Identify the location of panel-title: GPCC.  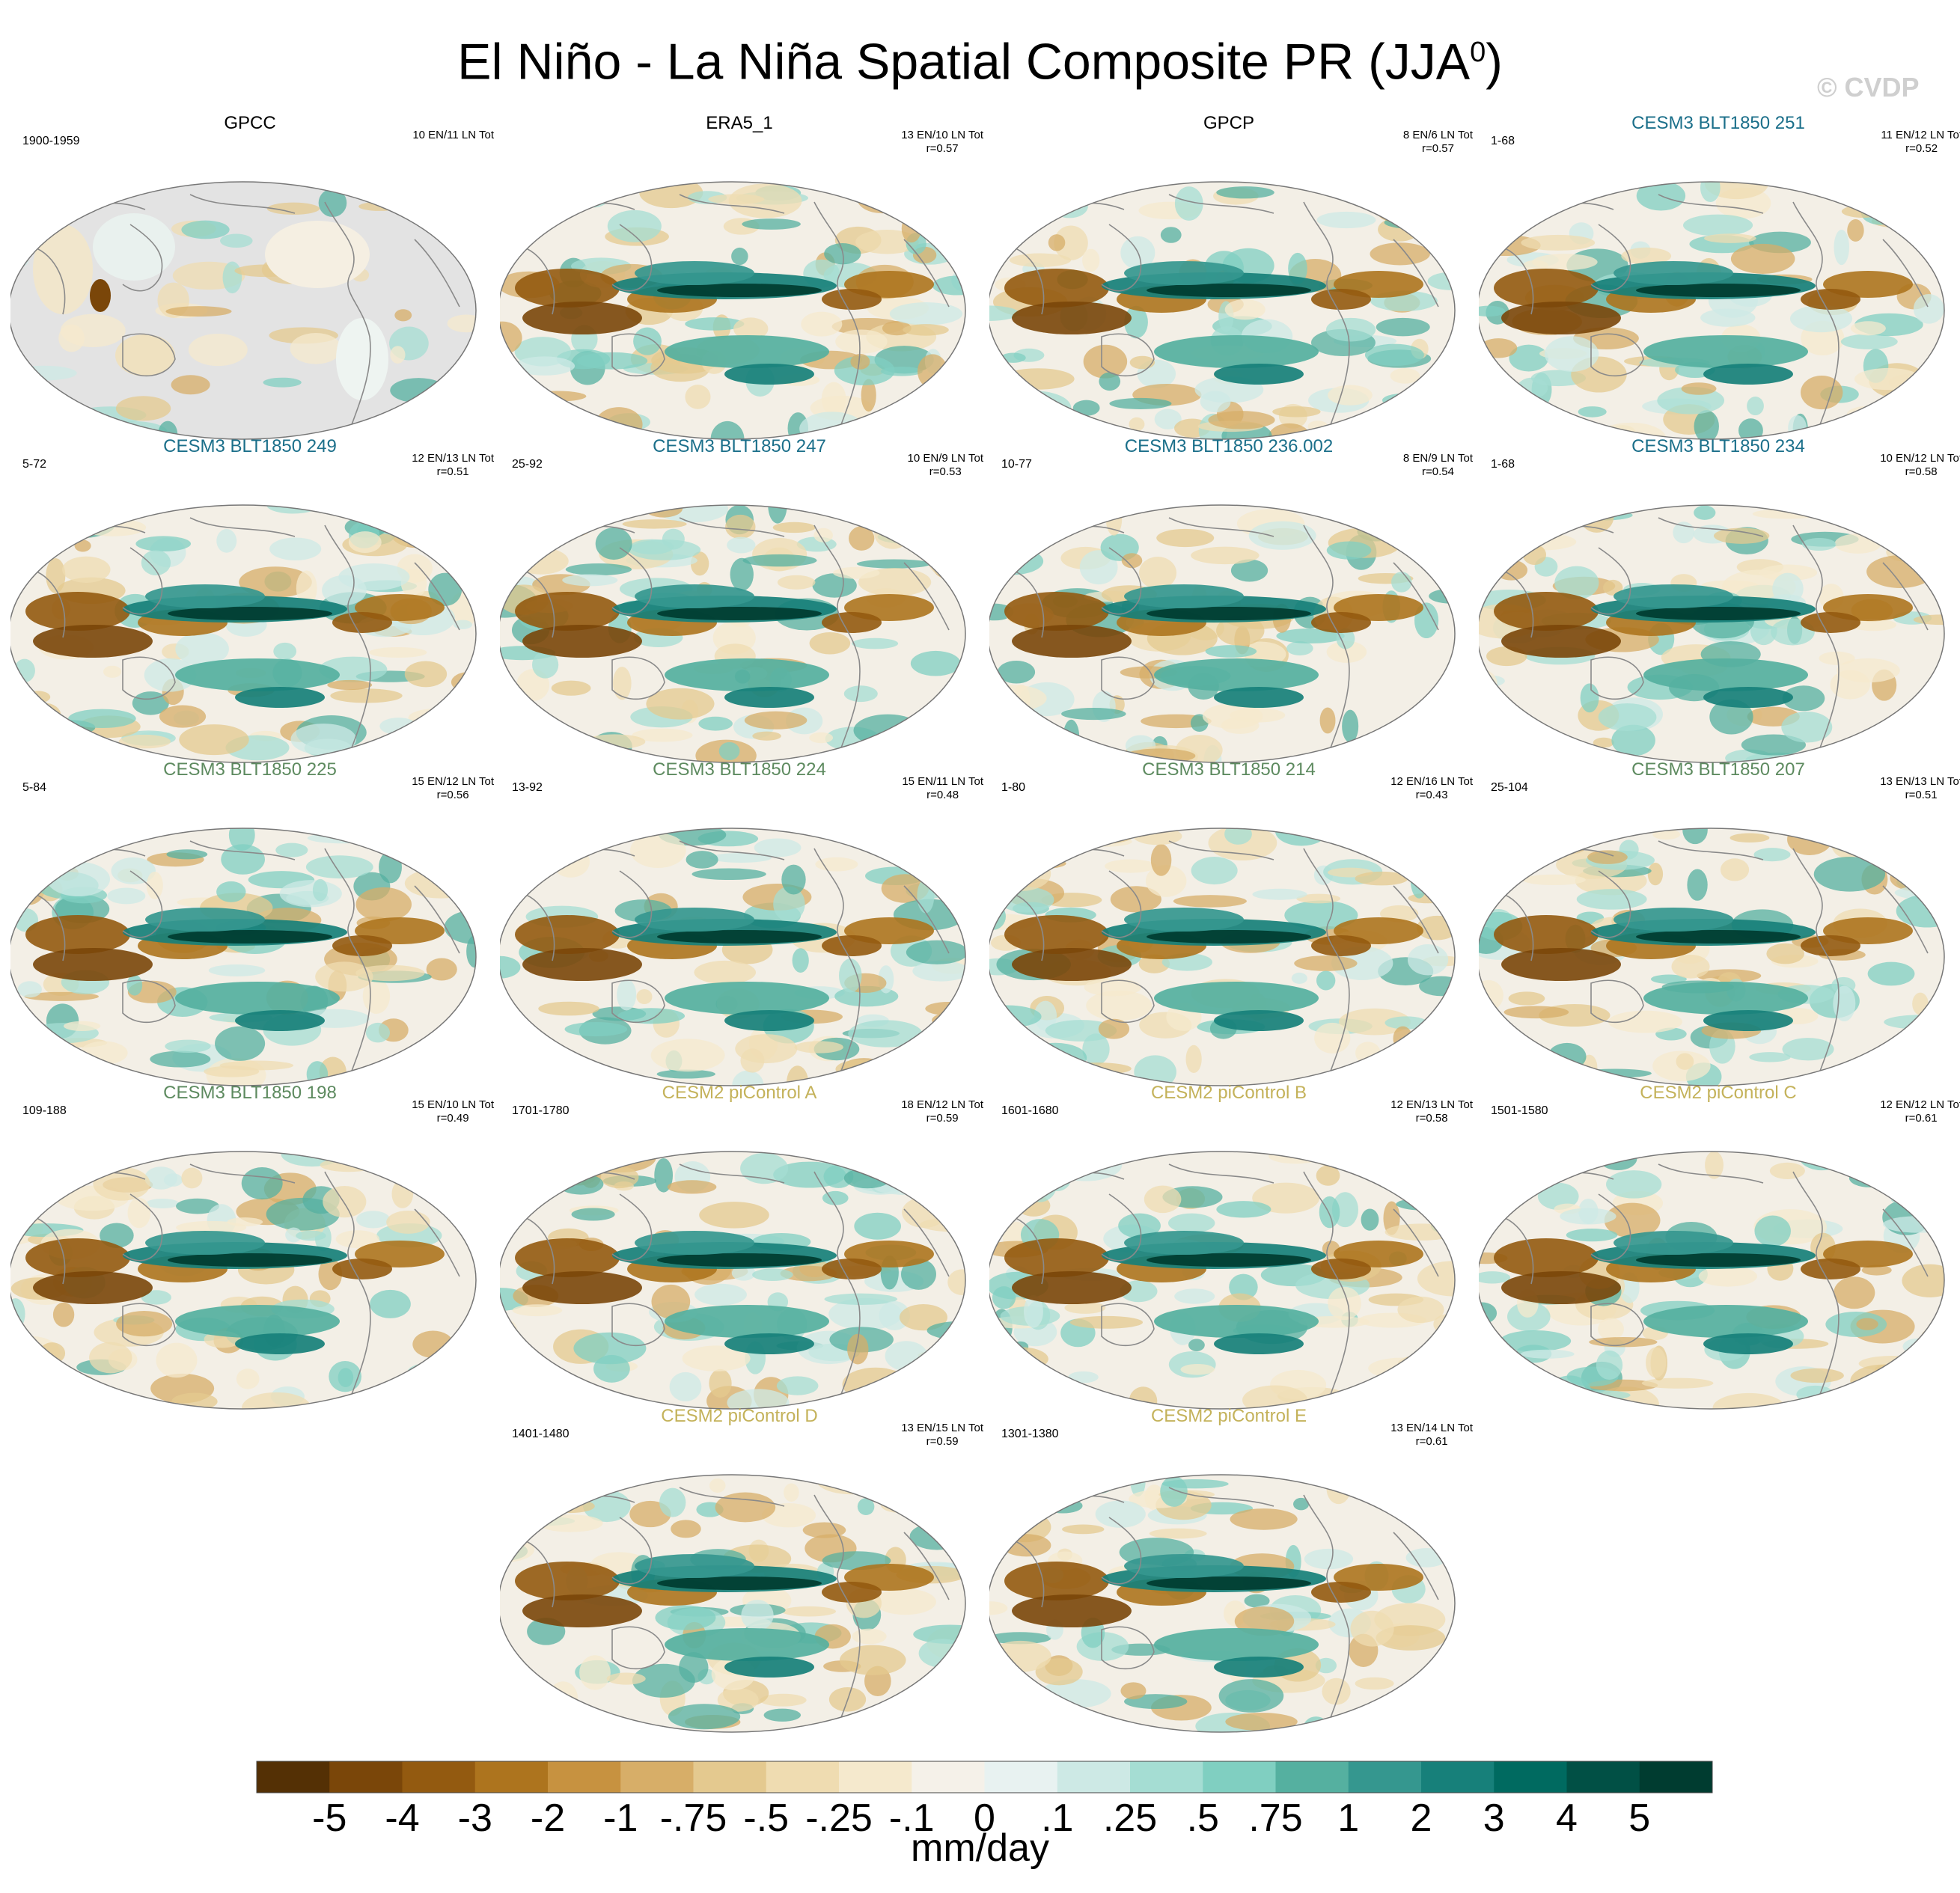
(250, 123).